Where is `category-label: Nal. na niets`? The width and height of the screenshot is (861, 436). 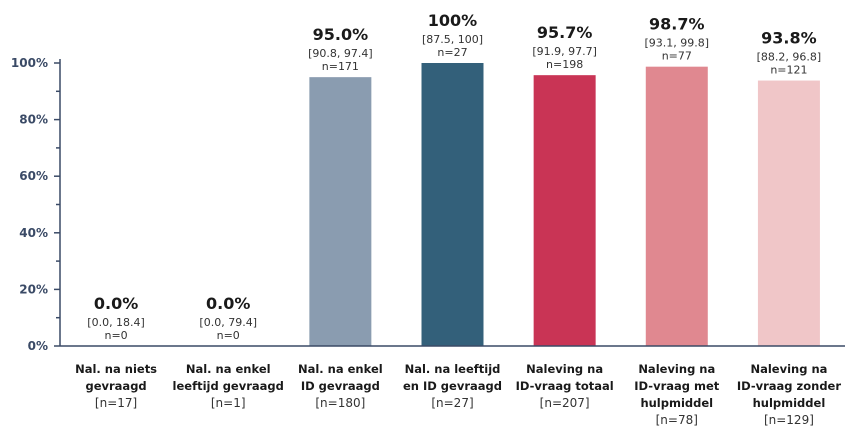
category-label: Nal. na niets is located at coordinates (116, 369).